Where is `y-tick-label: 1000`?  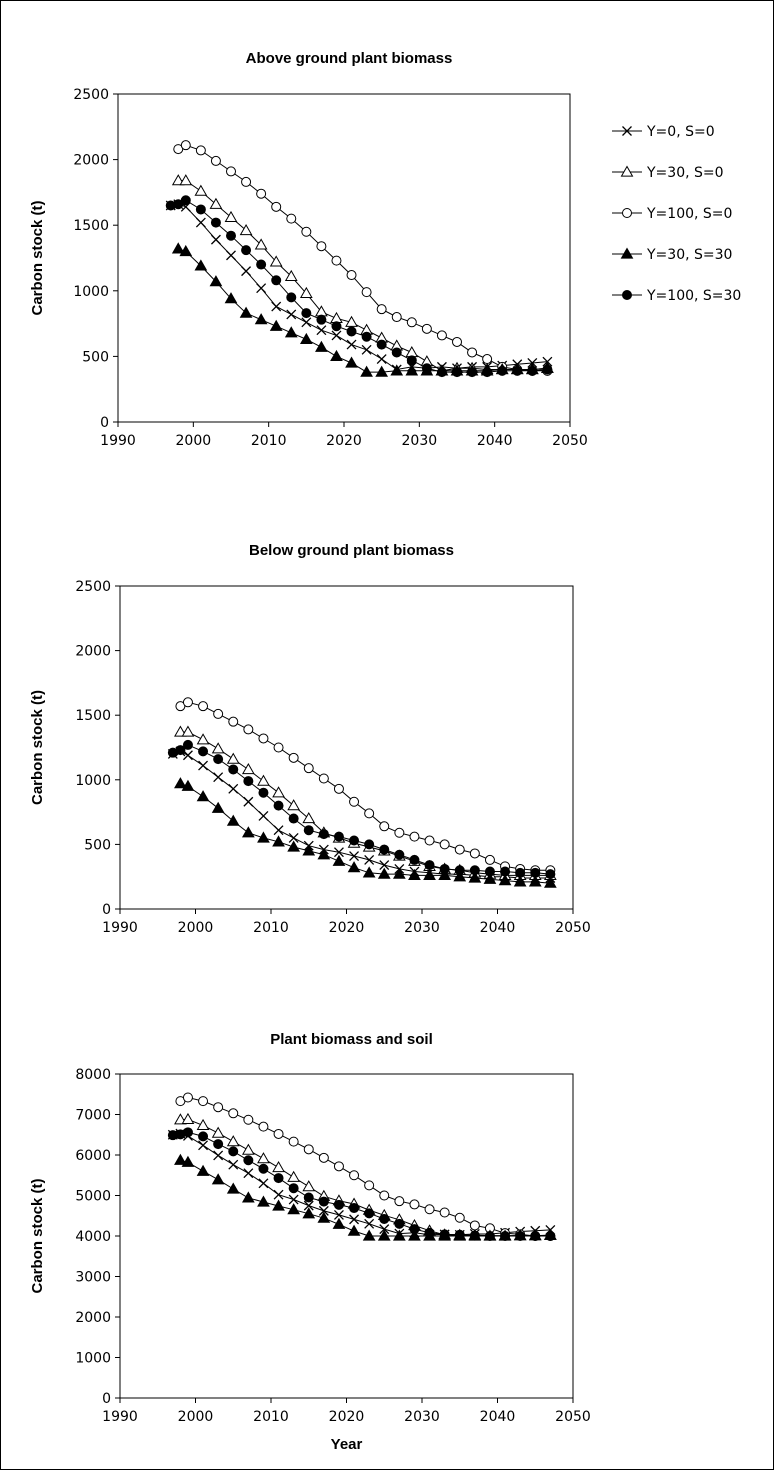 y-tick-label: 1000 is located at coordinates (93, 1359).